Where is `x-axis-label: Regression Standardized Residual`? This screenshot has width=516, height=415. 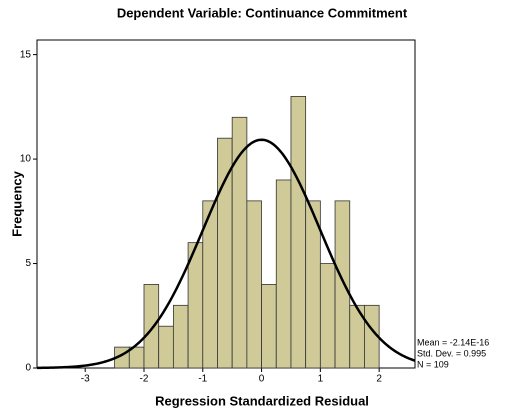
x-axis-label: Regression Standardized Residual is located at coordinates (262, 400).